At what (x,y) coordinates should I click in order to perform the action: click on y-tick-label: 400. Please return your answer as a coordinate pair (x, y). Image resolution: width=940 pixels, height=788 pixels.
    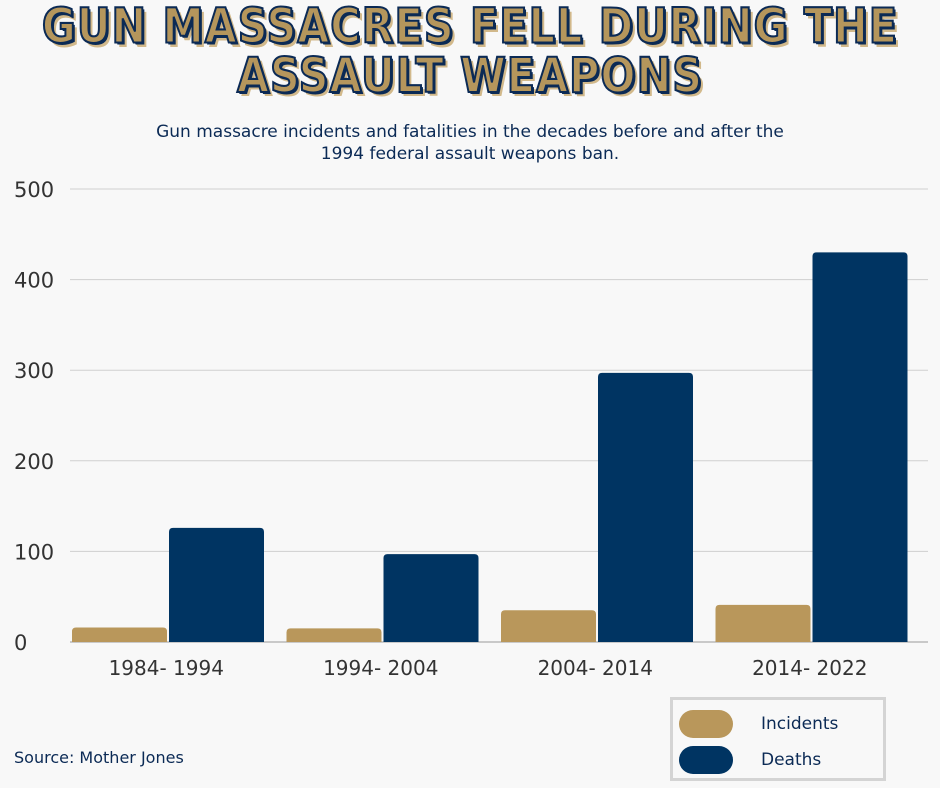
    Looking at the image, I should click on (34, 281).